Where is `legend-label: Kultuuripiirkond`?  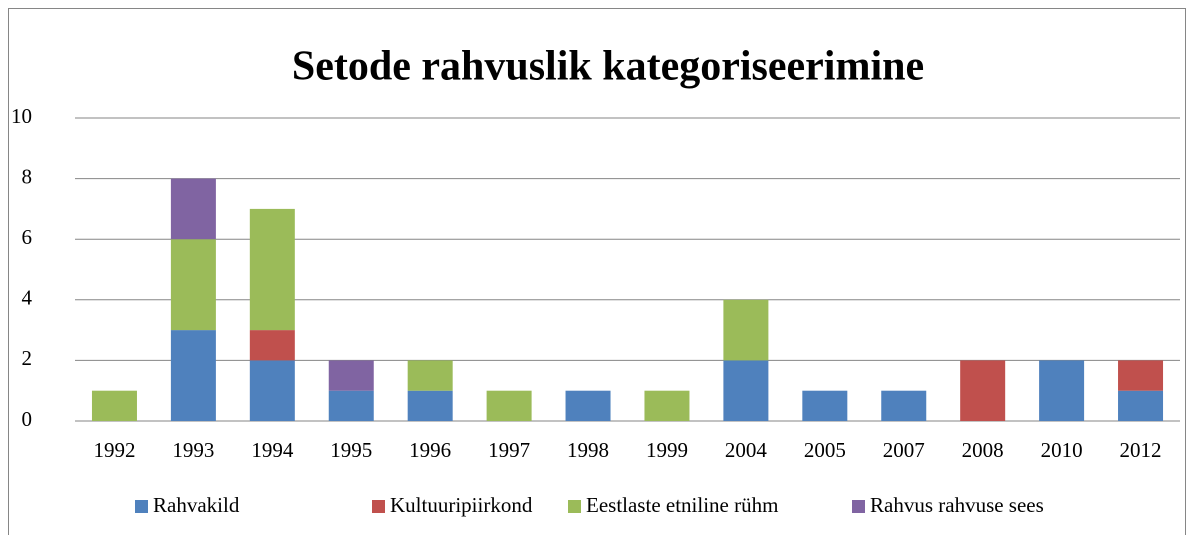
legend-label: Kultuuripiirkond is located at coordinates (461, 505).